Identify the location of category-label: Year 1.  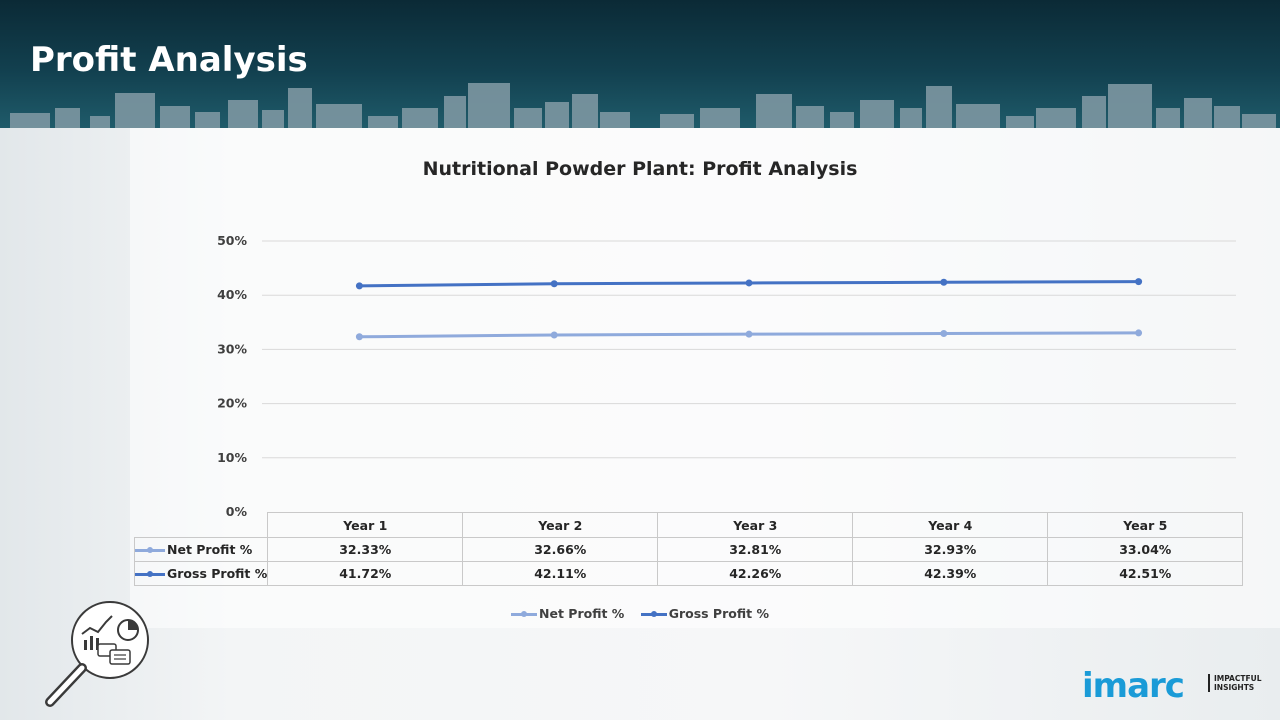
(365, 525).